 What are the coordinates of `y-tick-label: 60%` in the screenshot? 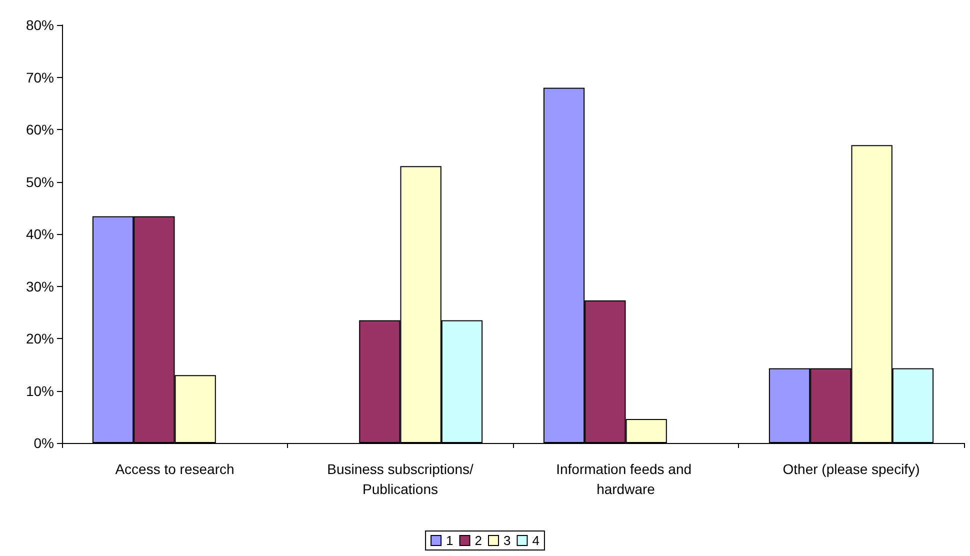 It's located at (40, 130).